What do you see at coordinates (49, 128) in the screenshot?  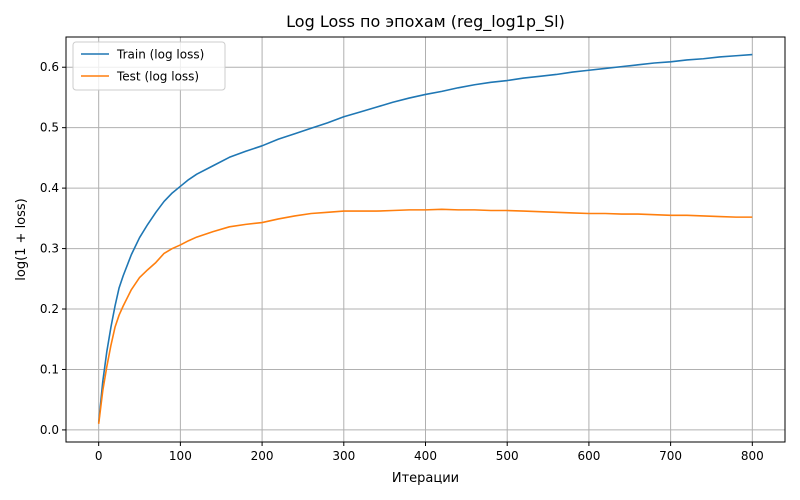 I see `y-tick-label: 0.5` at bounding box center [49, 128].